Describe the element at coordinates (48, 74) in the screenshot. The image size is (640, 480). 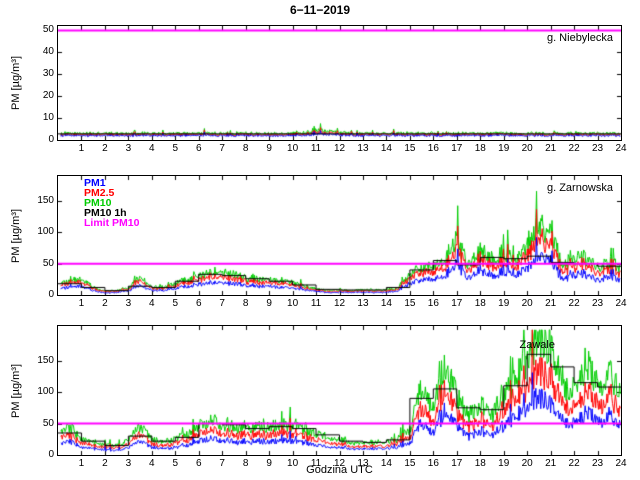
I see `y-tick-label: 30` at that location.